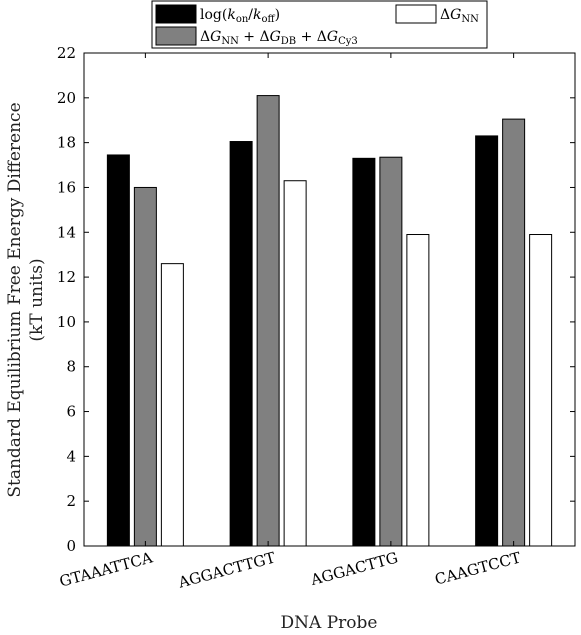 The width and height of the screenshot is (581, 635). Describe the element at coordinates (227, 569) in the screenshot. I see `x-tick-label: AGGACTTGT` at that location.